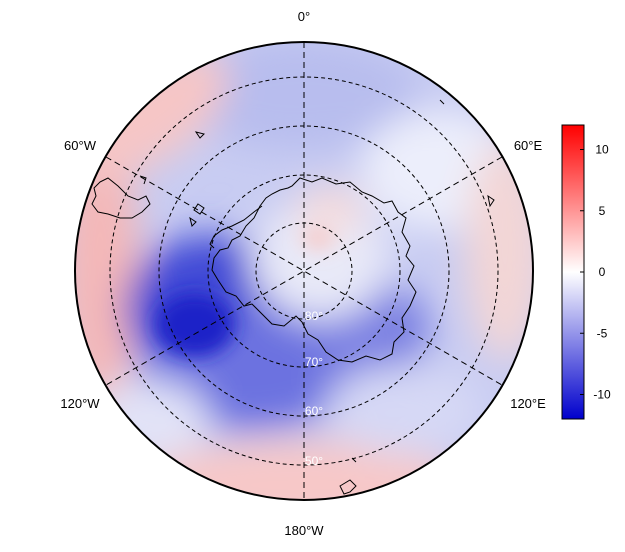  What do you see at coordinates (442, 102) in the screenshot?
I see `island-5-coastline` at bounding box center [442, 102].